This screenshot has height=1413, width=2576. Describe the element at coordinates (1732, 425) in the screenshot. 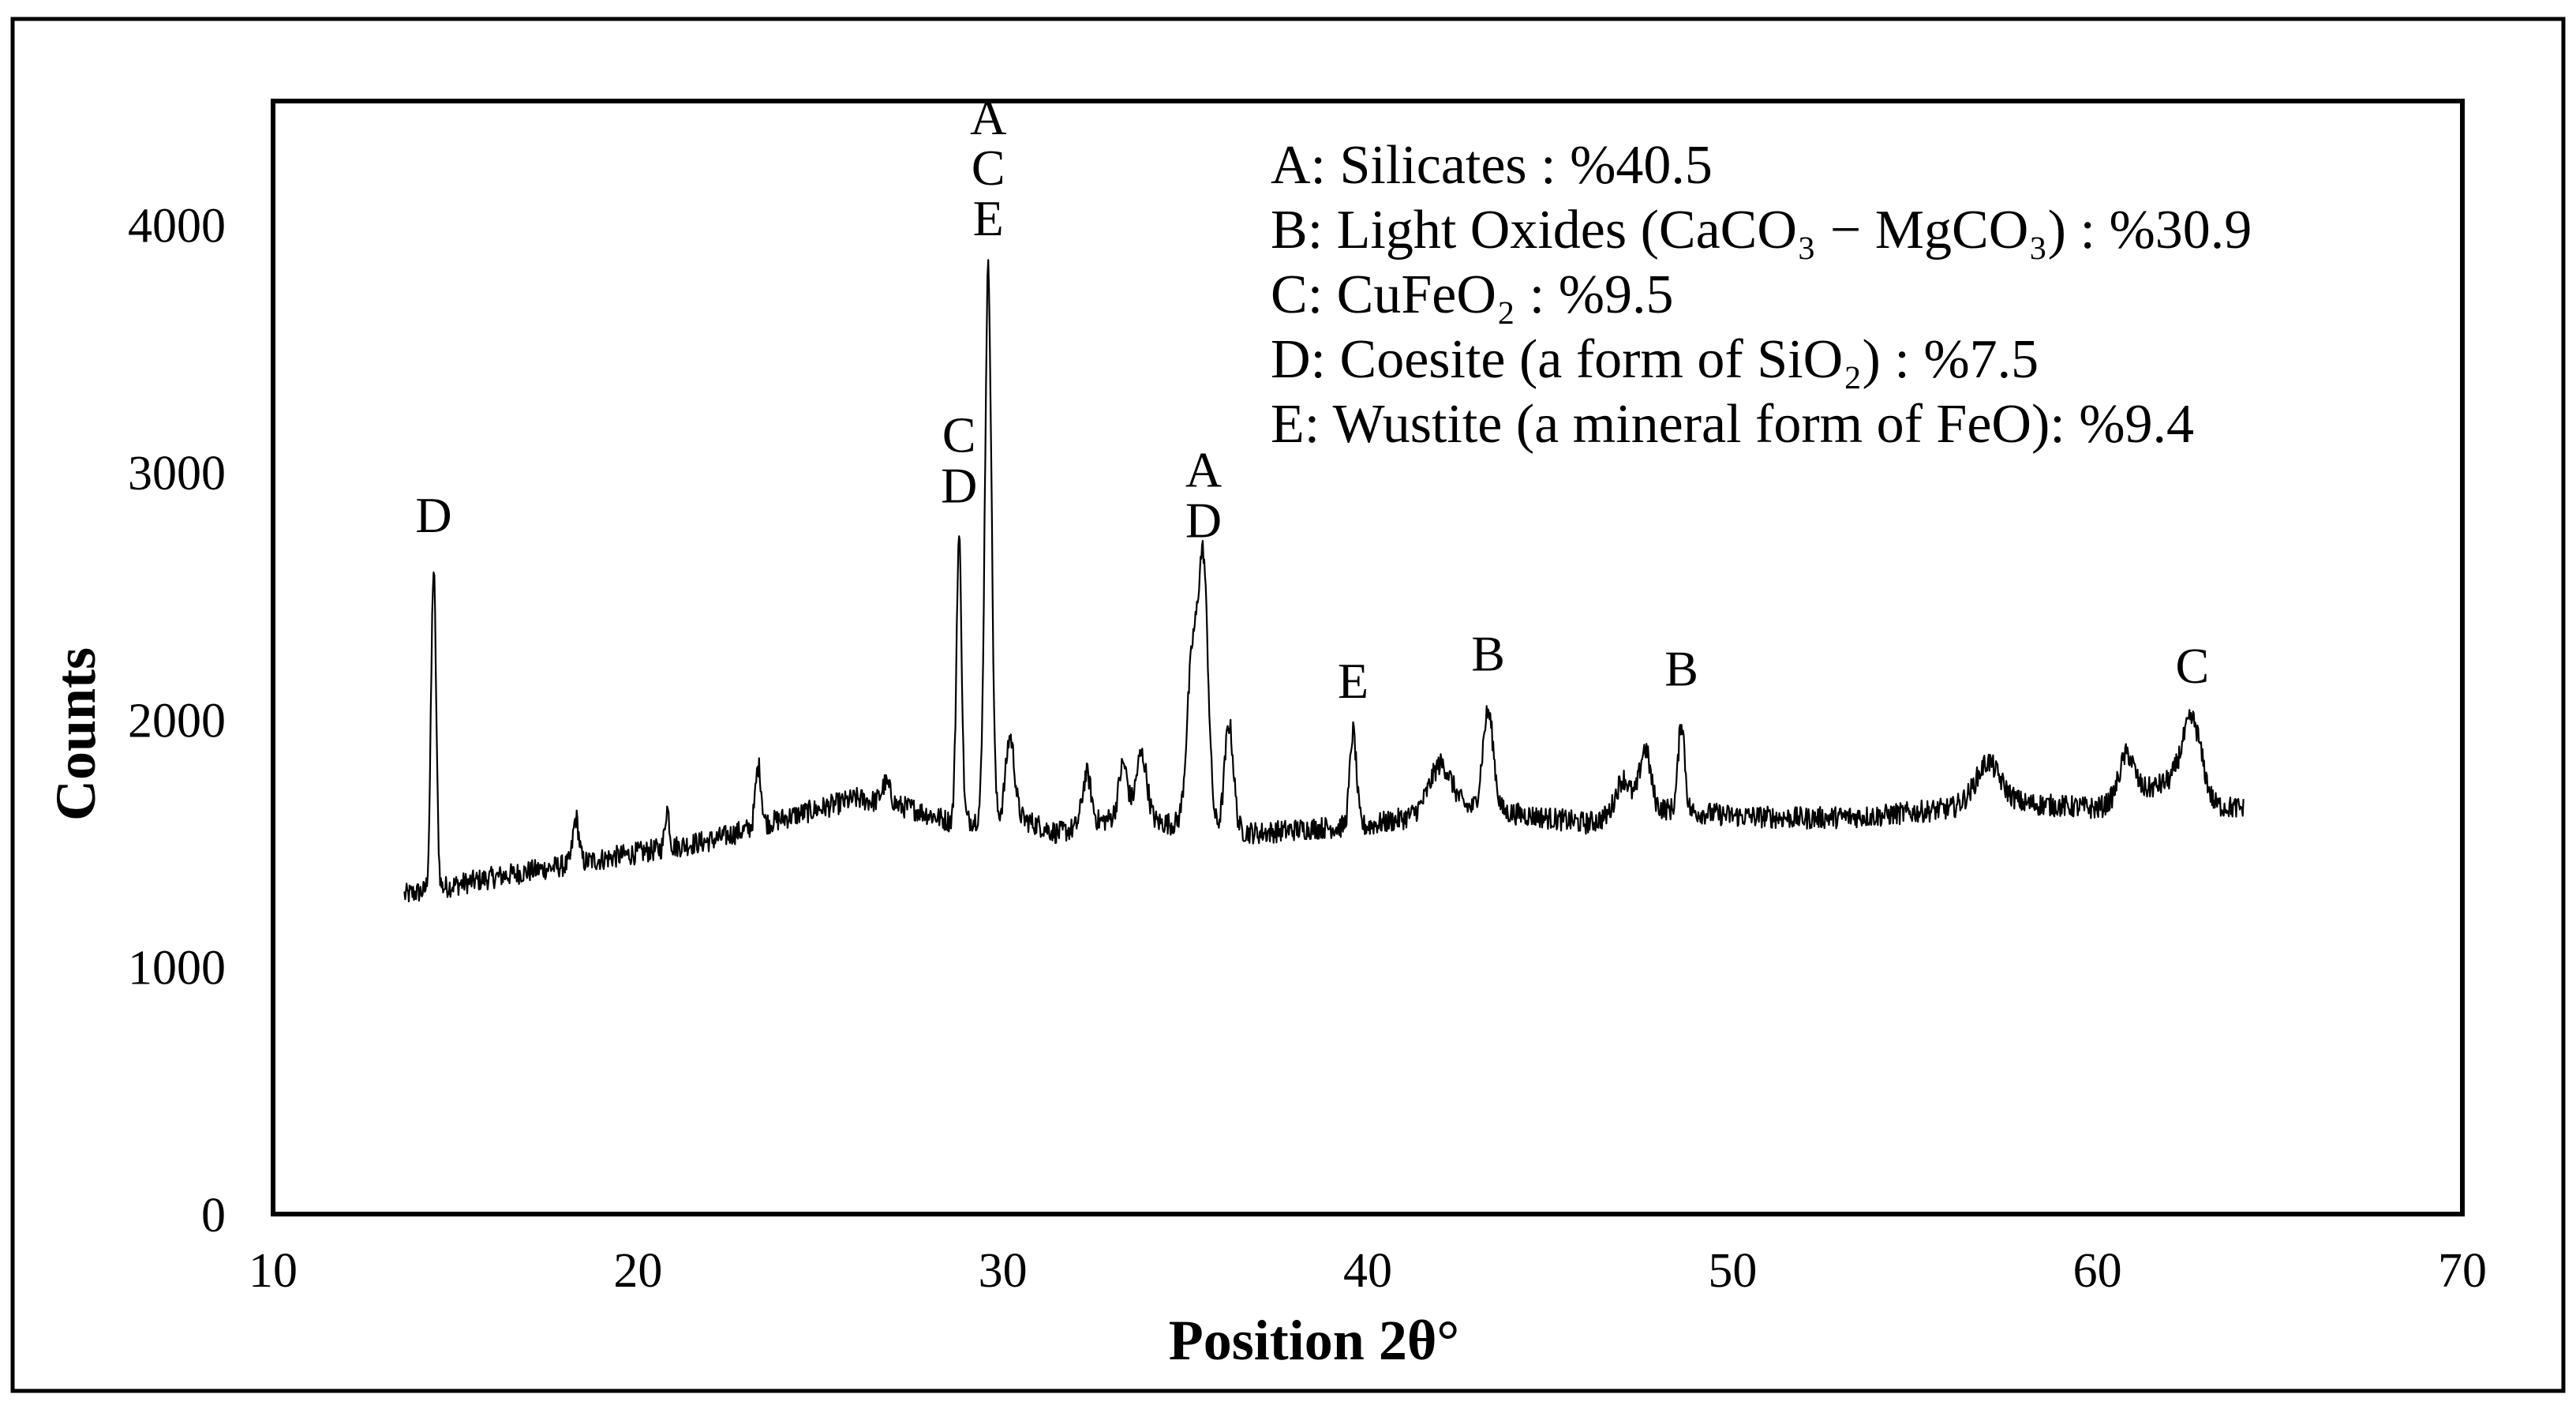

I see `legend-entry-e: E: Wustite (a mineral form of FeO): %9.4` at that location.